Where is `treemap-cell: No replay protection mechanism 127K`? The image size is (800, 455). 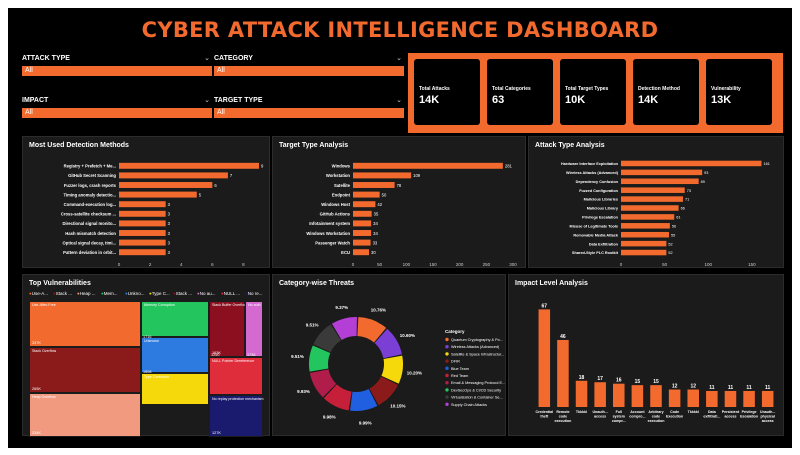 treemap-cell: No replay protection mechanism 127K is located at coordinates (236, 416).